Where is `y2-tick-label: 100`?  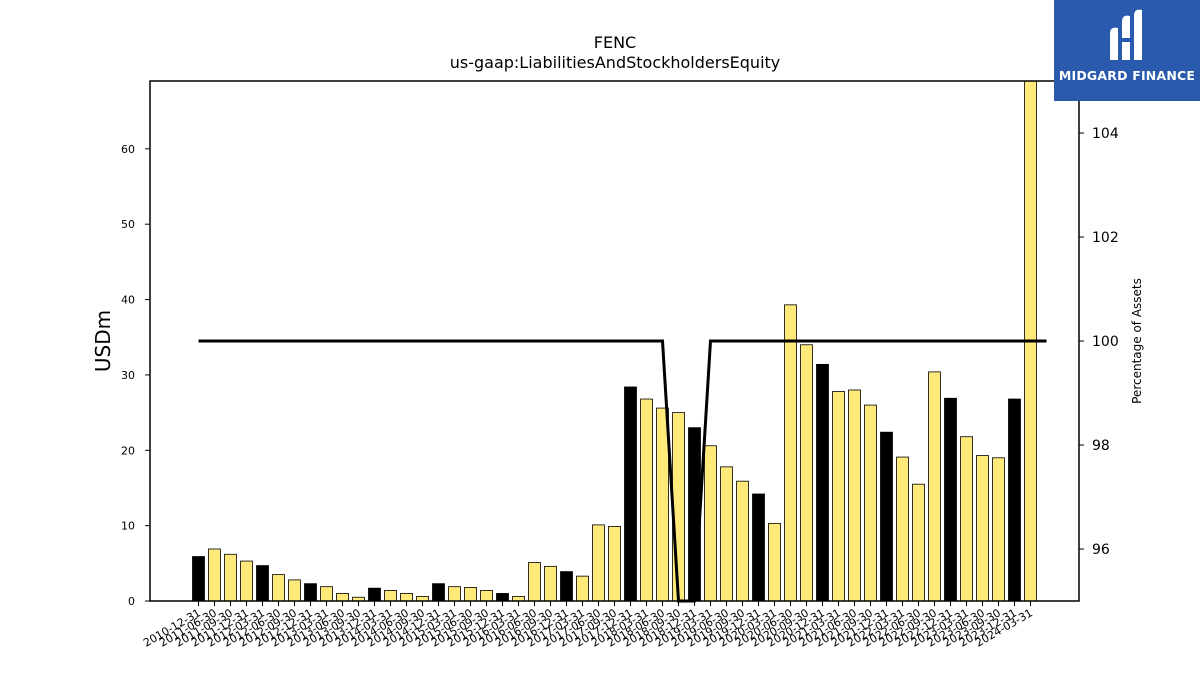
y2-tick-label: 100 is located at coordinates (1105, 342).